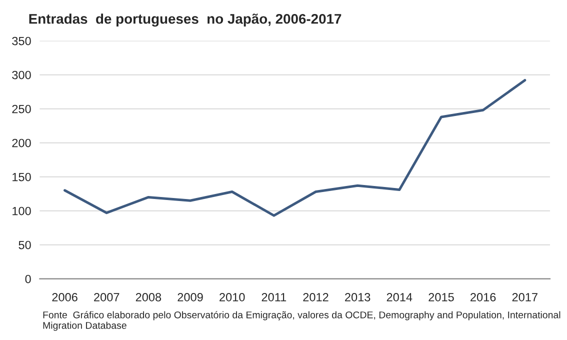 The image size is (567, 340). What do you see at coordinates (21, 143) in the screenshot?
I see `y-tick-label: 200` at bounding box center [21, 143].